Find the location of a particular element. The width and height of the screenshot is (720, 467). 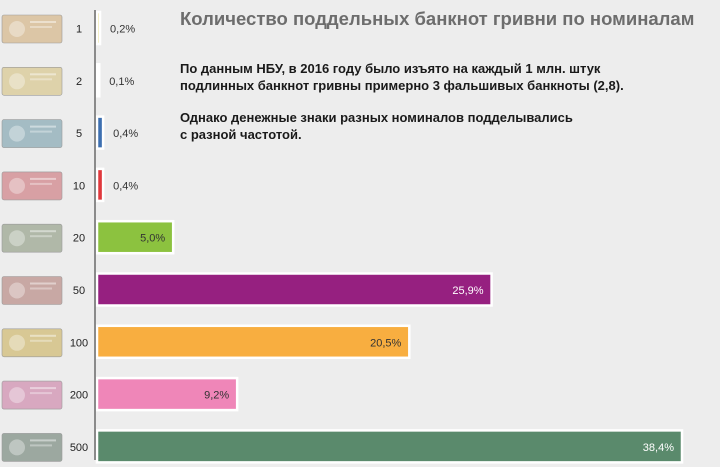

banknote-100-icon is located at coordinates (32, 343).